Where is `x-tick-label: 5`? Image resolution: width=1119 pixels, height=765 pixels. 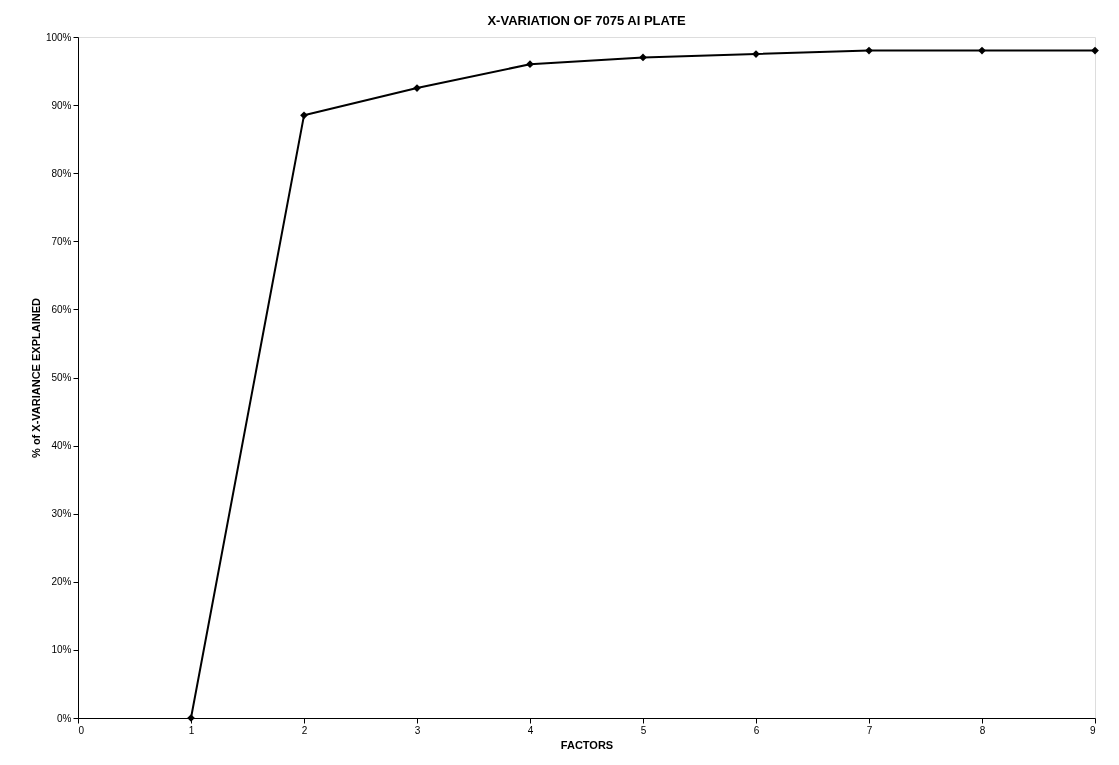 x-tick-label: 5 is located at coordinates (643, 730).